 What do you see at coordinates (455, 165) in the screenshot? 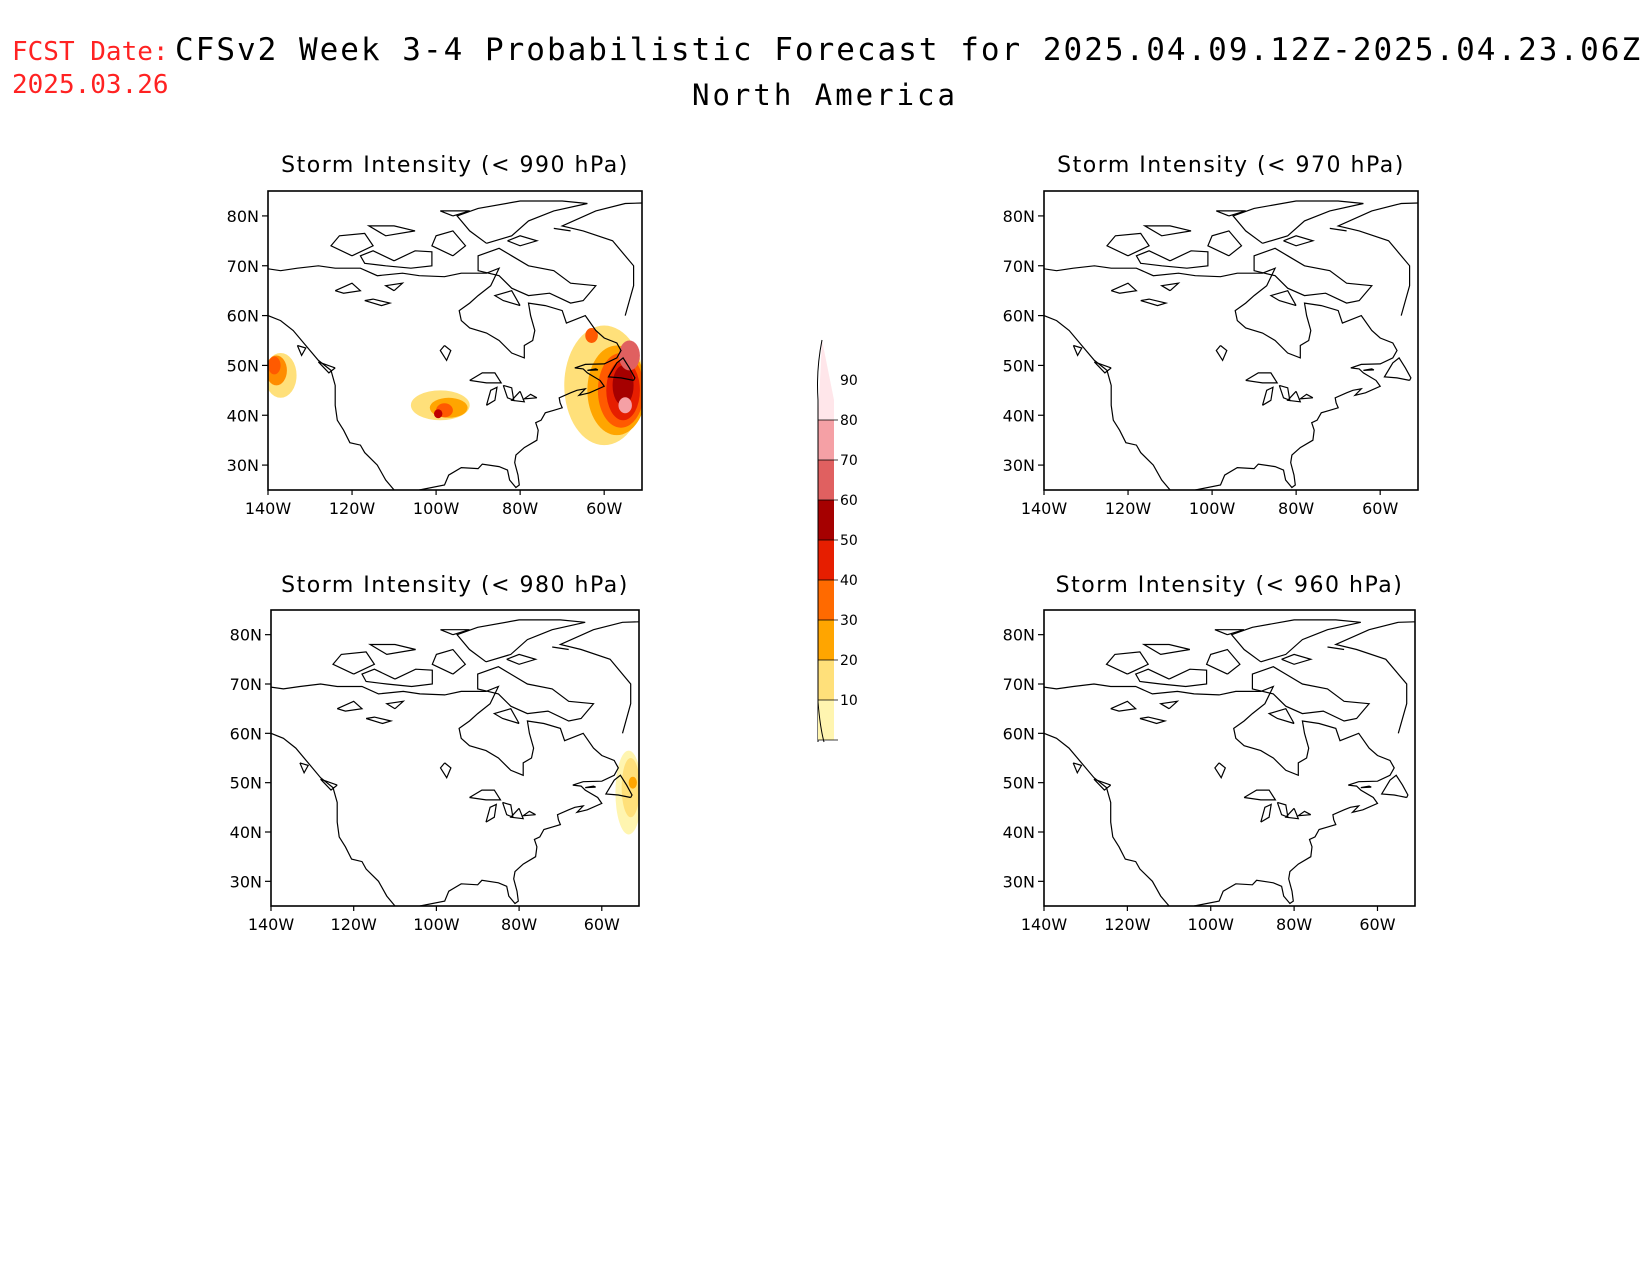
I see `panel-title: Storm Intensity (< 990 hPa)` at bounding box center [455, 165].